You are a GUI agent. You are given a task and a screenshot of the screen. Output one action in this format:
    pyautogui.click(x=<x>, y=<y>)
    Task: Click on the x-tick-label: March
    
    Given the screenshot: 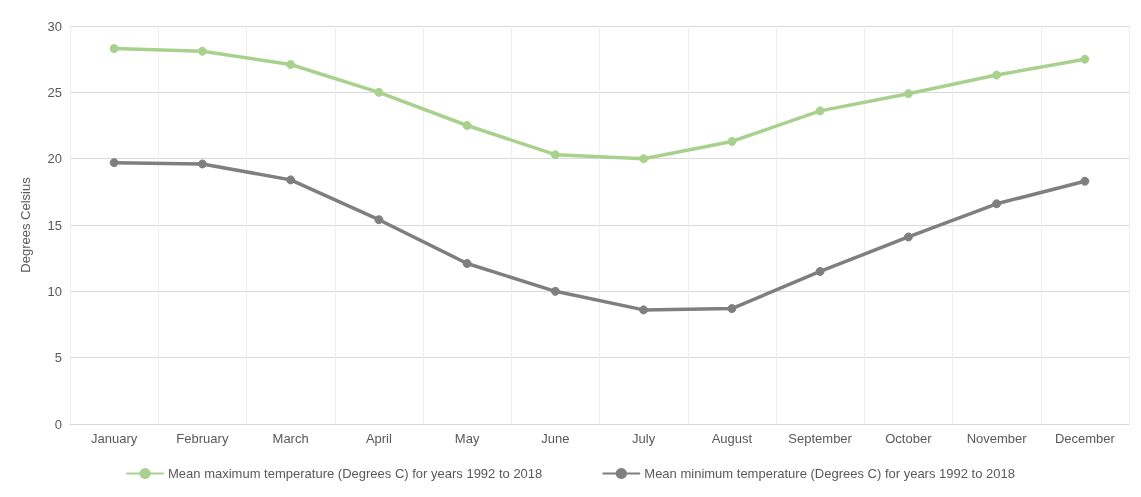 What is the action you would take?
    pyautogui.click(x=290, y=438)
    